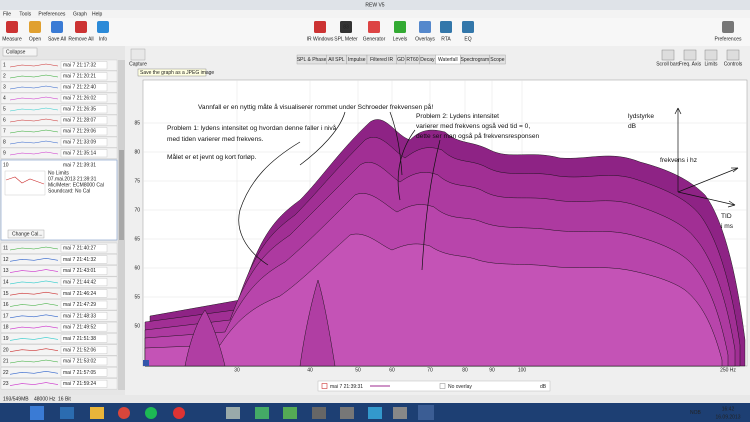 This screenshot has width=750, height=422. Describe the element at coordinates (137, 181) in the screenshot. I see `y-axis-label: 75` at that location.